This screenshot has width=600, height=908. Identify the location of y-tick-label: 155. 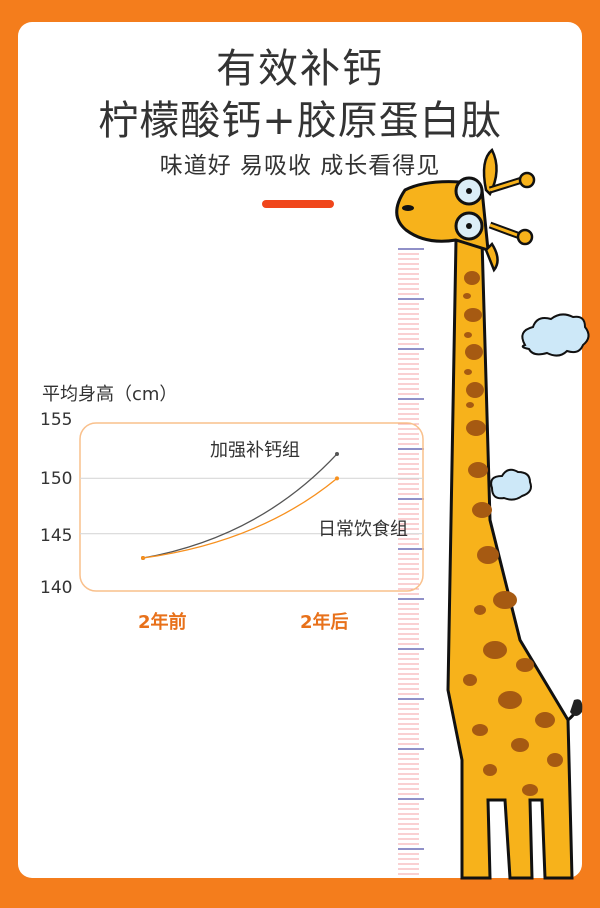
(56, 420).